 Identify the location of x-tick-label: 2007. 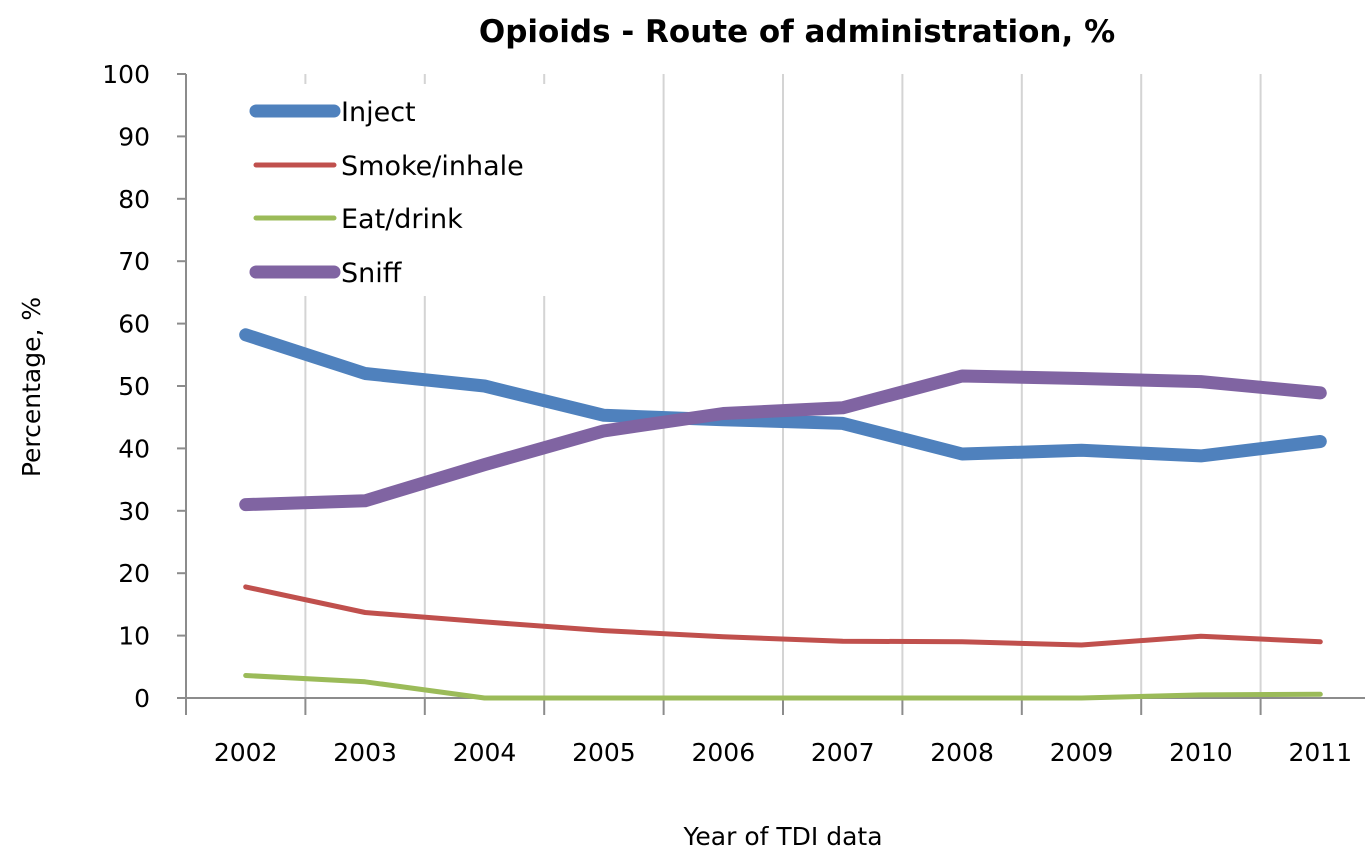
(843, 752).